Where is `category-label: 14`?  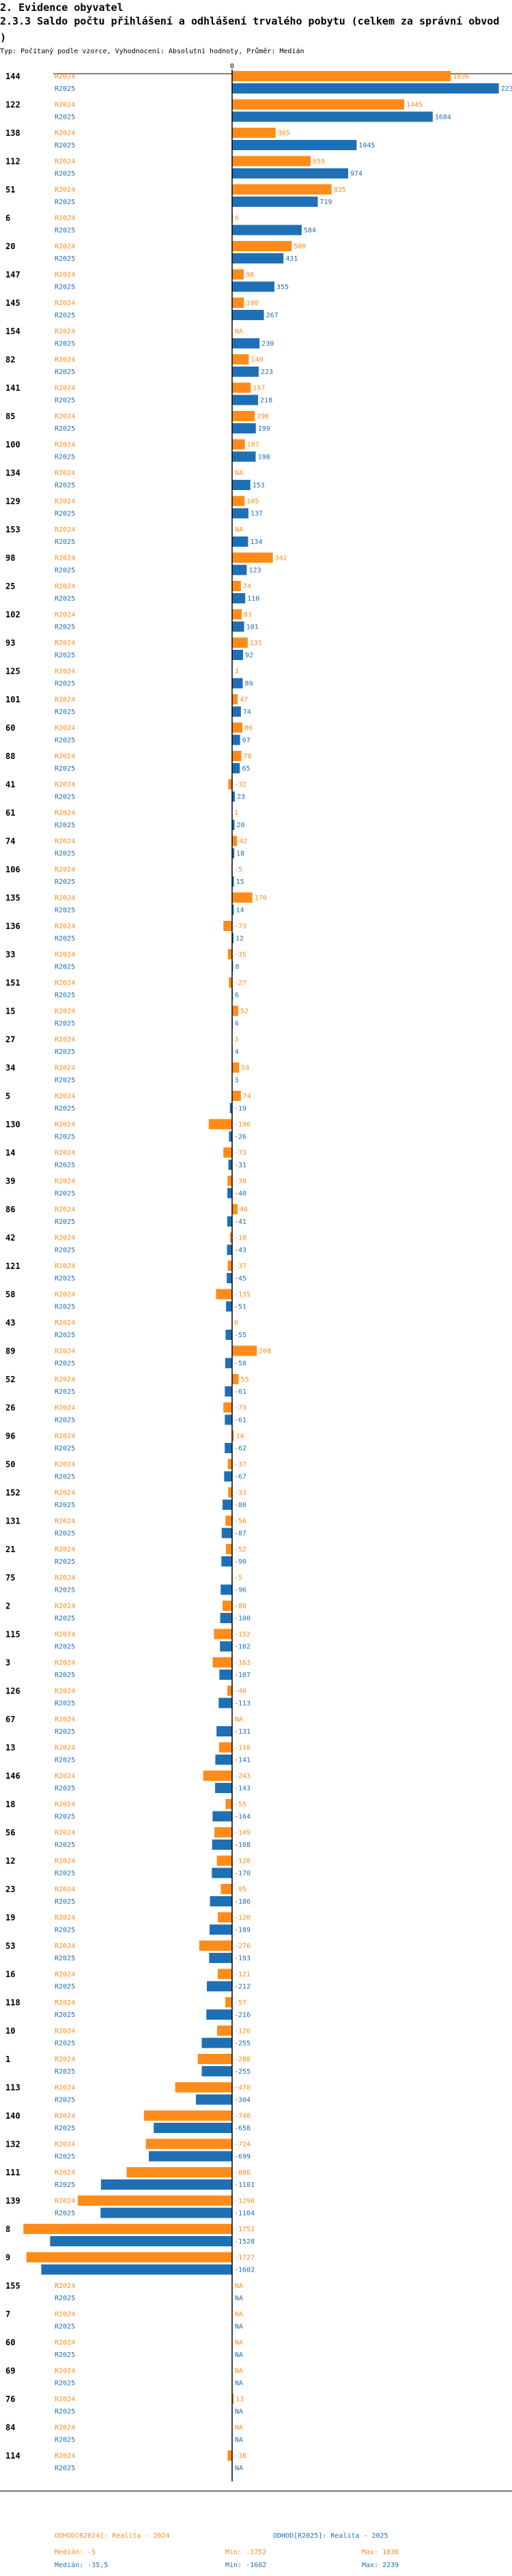 category-label: 14 is located at coordinates (10, 1153).